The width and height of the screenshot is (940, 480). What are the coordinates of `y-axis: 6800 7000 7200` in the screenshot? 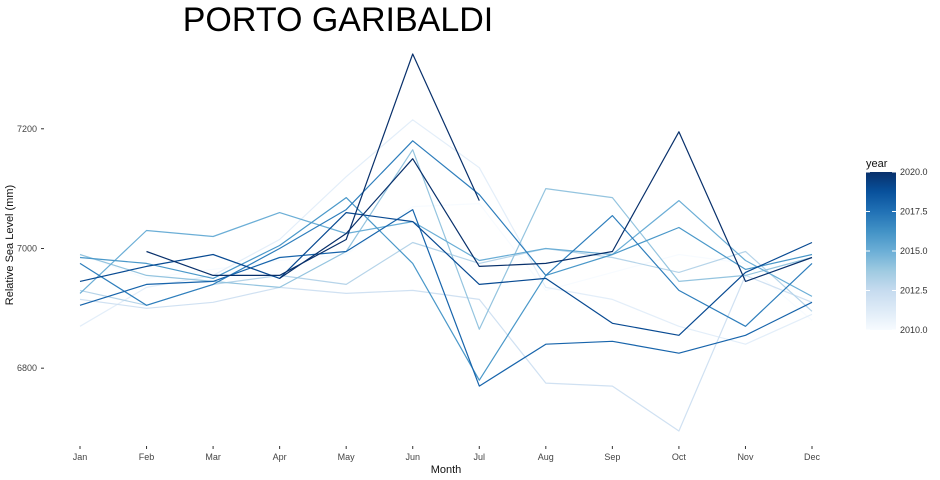 It's located at (30, 248).